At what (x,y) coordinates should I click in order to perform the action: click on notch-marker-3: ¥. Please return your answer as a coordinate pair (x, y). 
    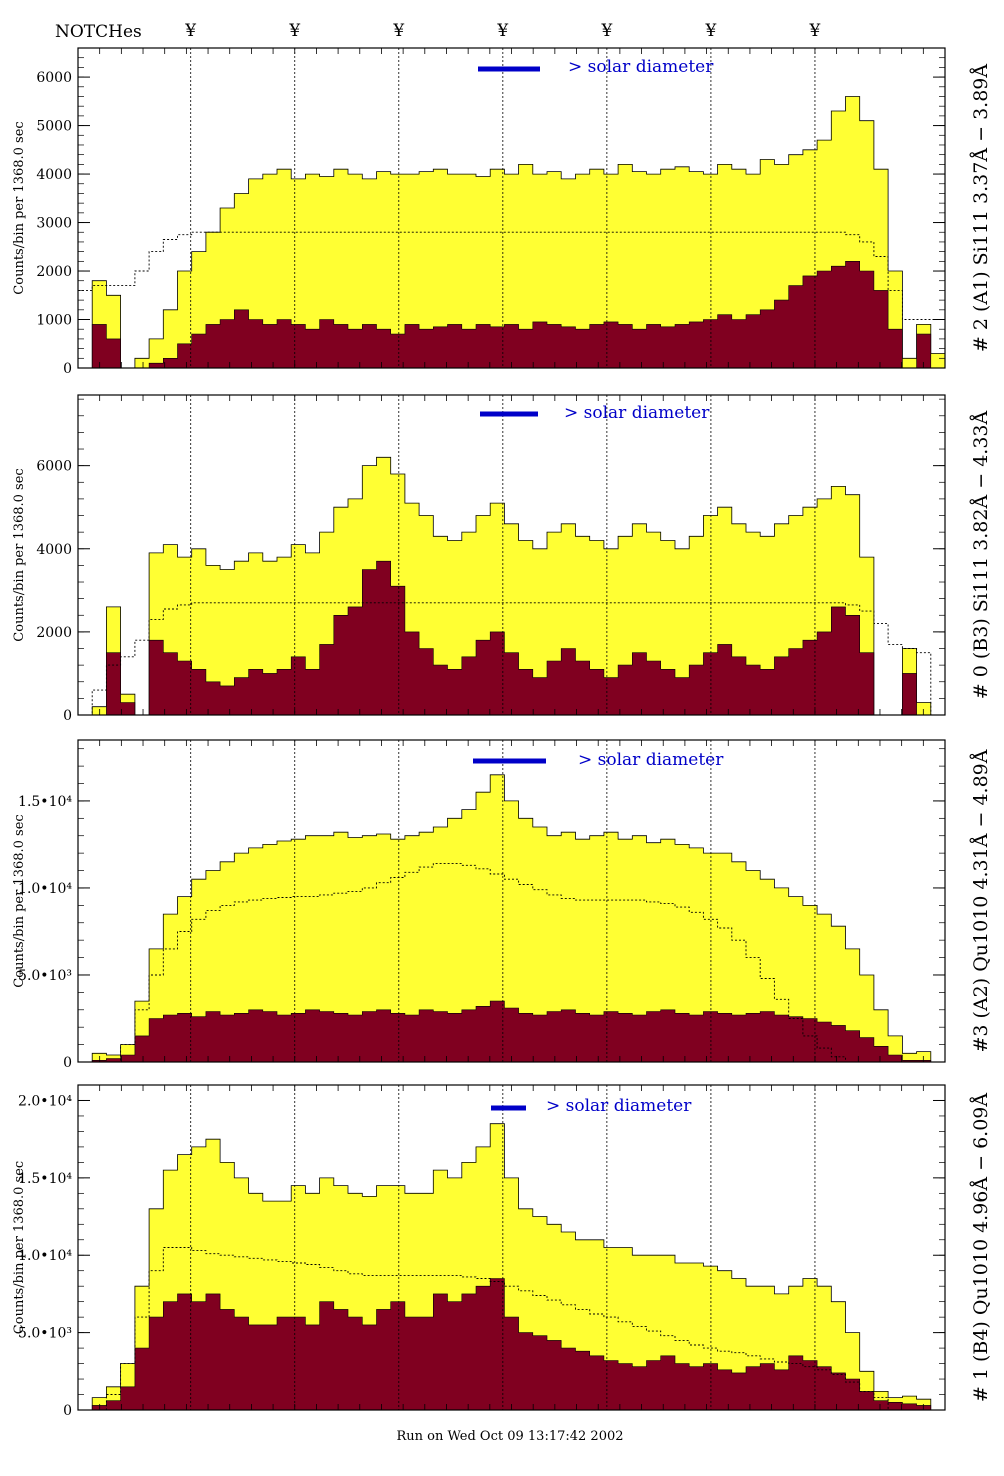
    Looking at the image, I should click on (398, 31).